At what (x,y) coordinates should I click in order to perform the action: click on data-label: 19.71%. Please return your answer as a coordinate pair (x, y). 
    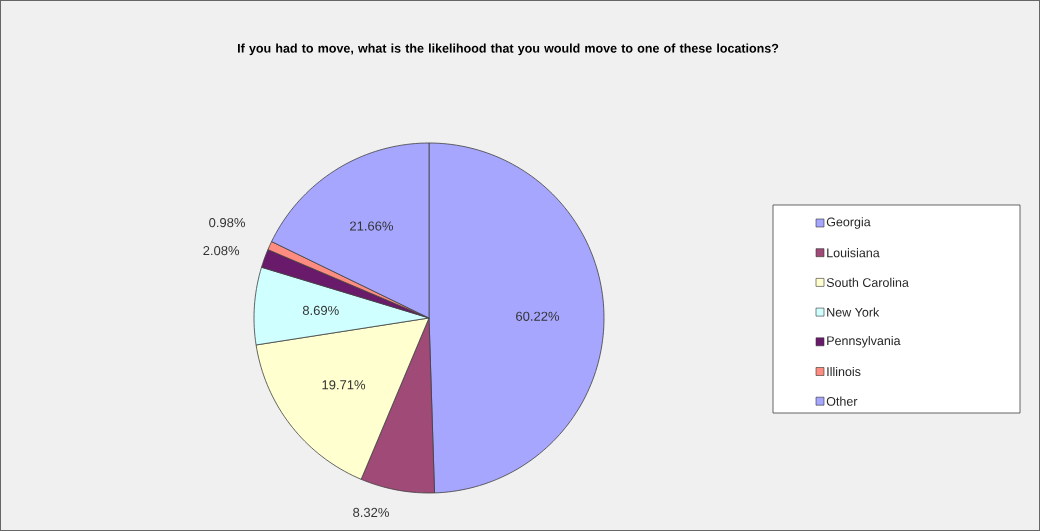
    Looking at the image, I should click on (344, 385).